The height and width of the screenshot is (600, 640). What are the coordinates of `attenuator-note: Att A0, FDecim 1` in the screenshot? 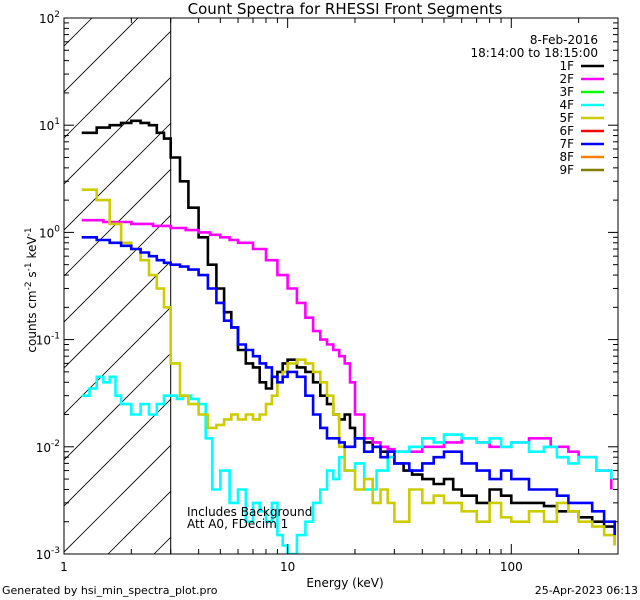 It's located at (237, 524).